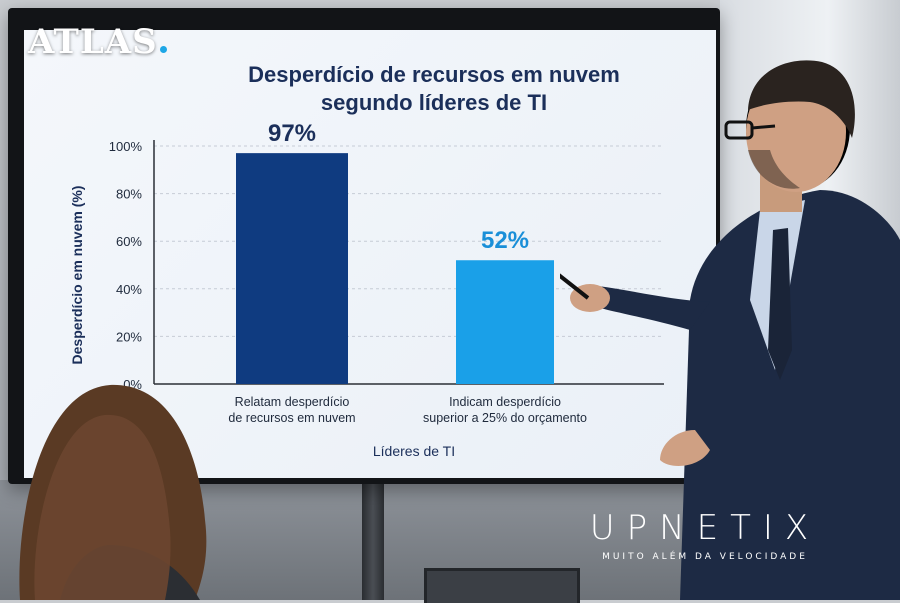 Image resolution: width=900 pixels, height=603 pixels. I want to click on y-tick-label: 100%, so click(126, 146).